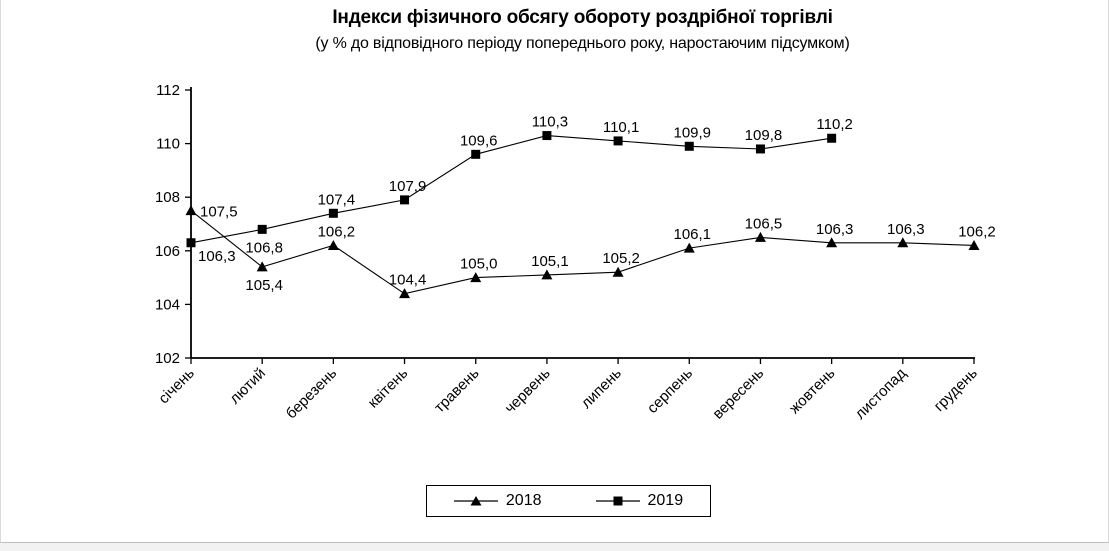 This screenshot has height=551, width=1109. What do you see at coordinates (219, 212) in the screenshot?
I see `data-label-2018: 107,5` at bounding box center [219, 212].